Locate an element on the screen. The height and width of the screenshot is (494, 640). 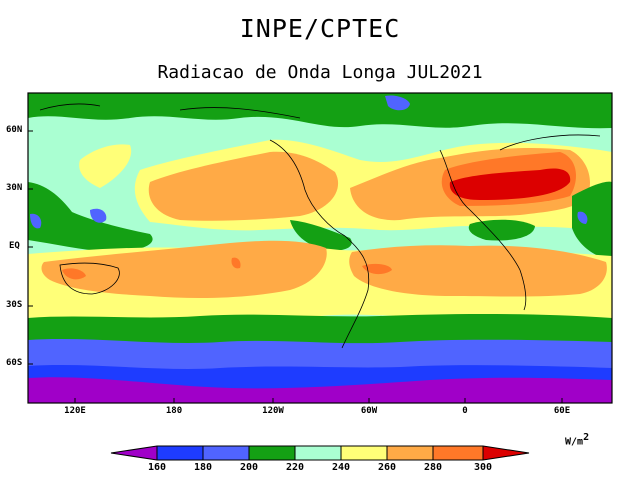
units-label: W/m2 is located at coordinates (577, 439).